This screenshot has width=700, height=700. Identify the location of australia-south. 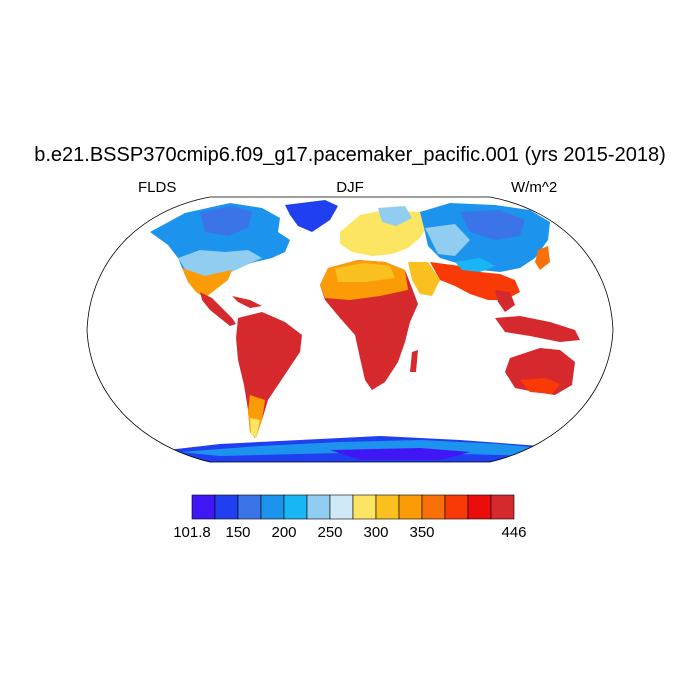
(540, 386).